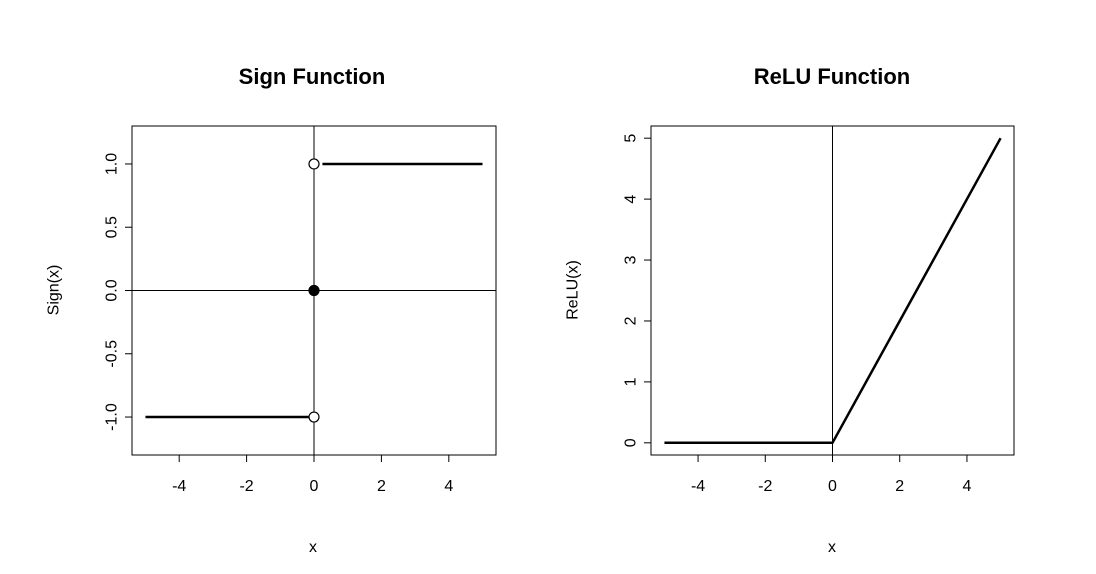  Describe the element at coordinates (112, 354) in the screenshot. I see `y-tick-label: -0.5` at that location.